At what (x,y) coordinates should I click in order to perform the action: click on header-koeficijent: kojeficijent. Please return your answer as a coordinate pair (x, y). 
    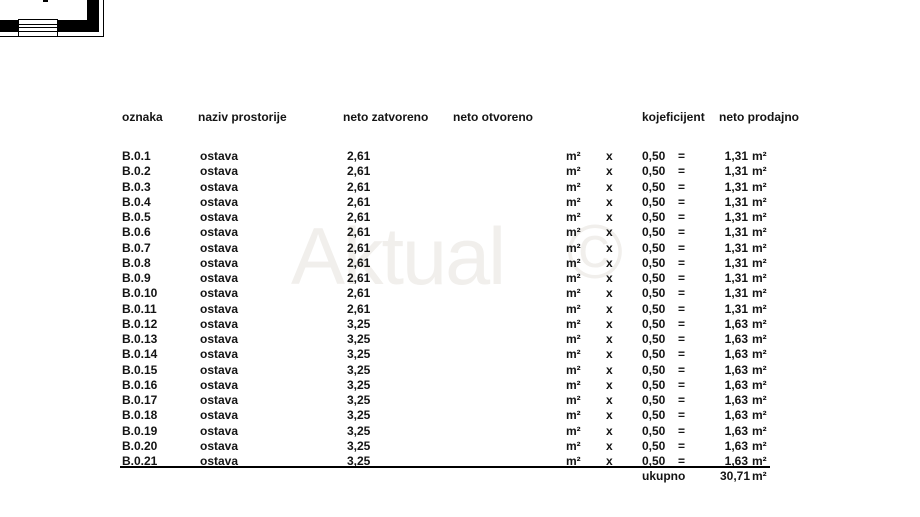
    Looking at the image, I should click on (673, 117).